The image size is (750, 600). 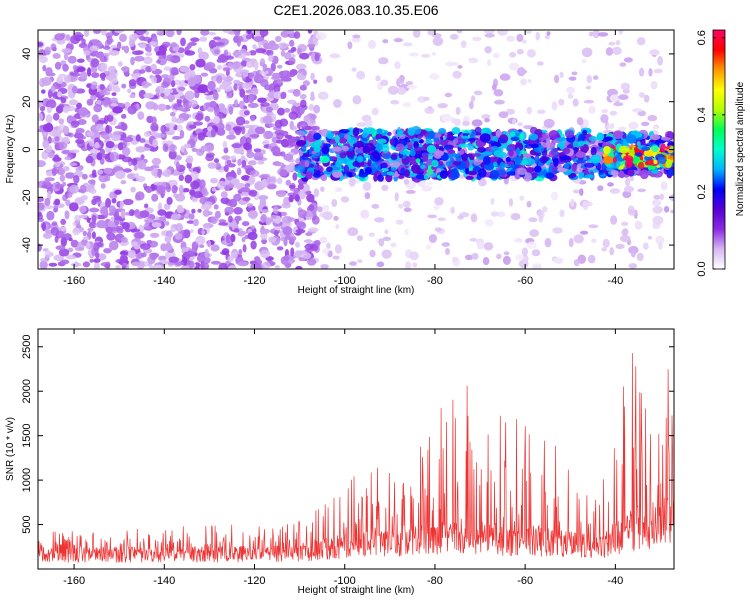 I want to click on x-tick-label: -160, so click(x=74, y=581).